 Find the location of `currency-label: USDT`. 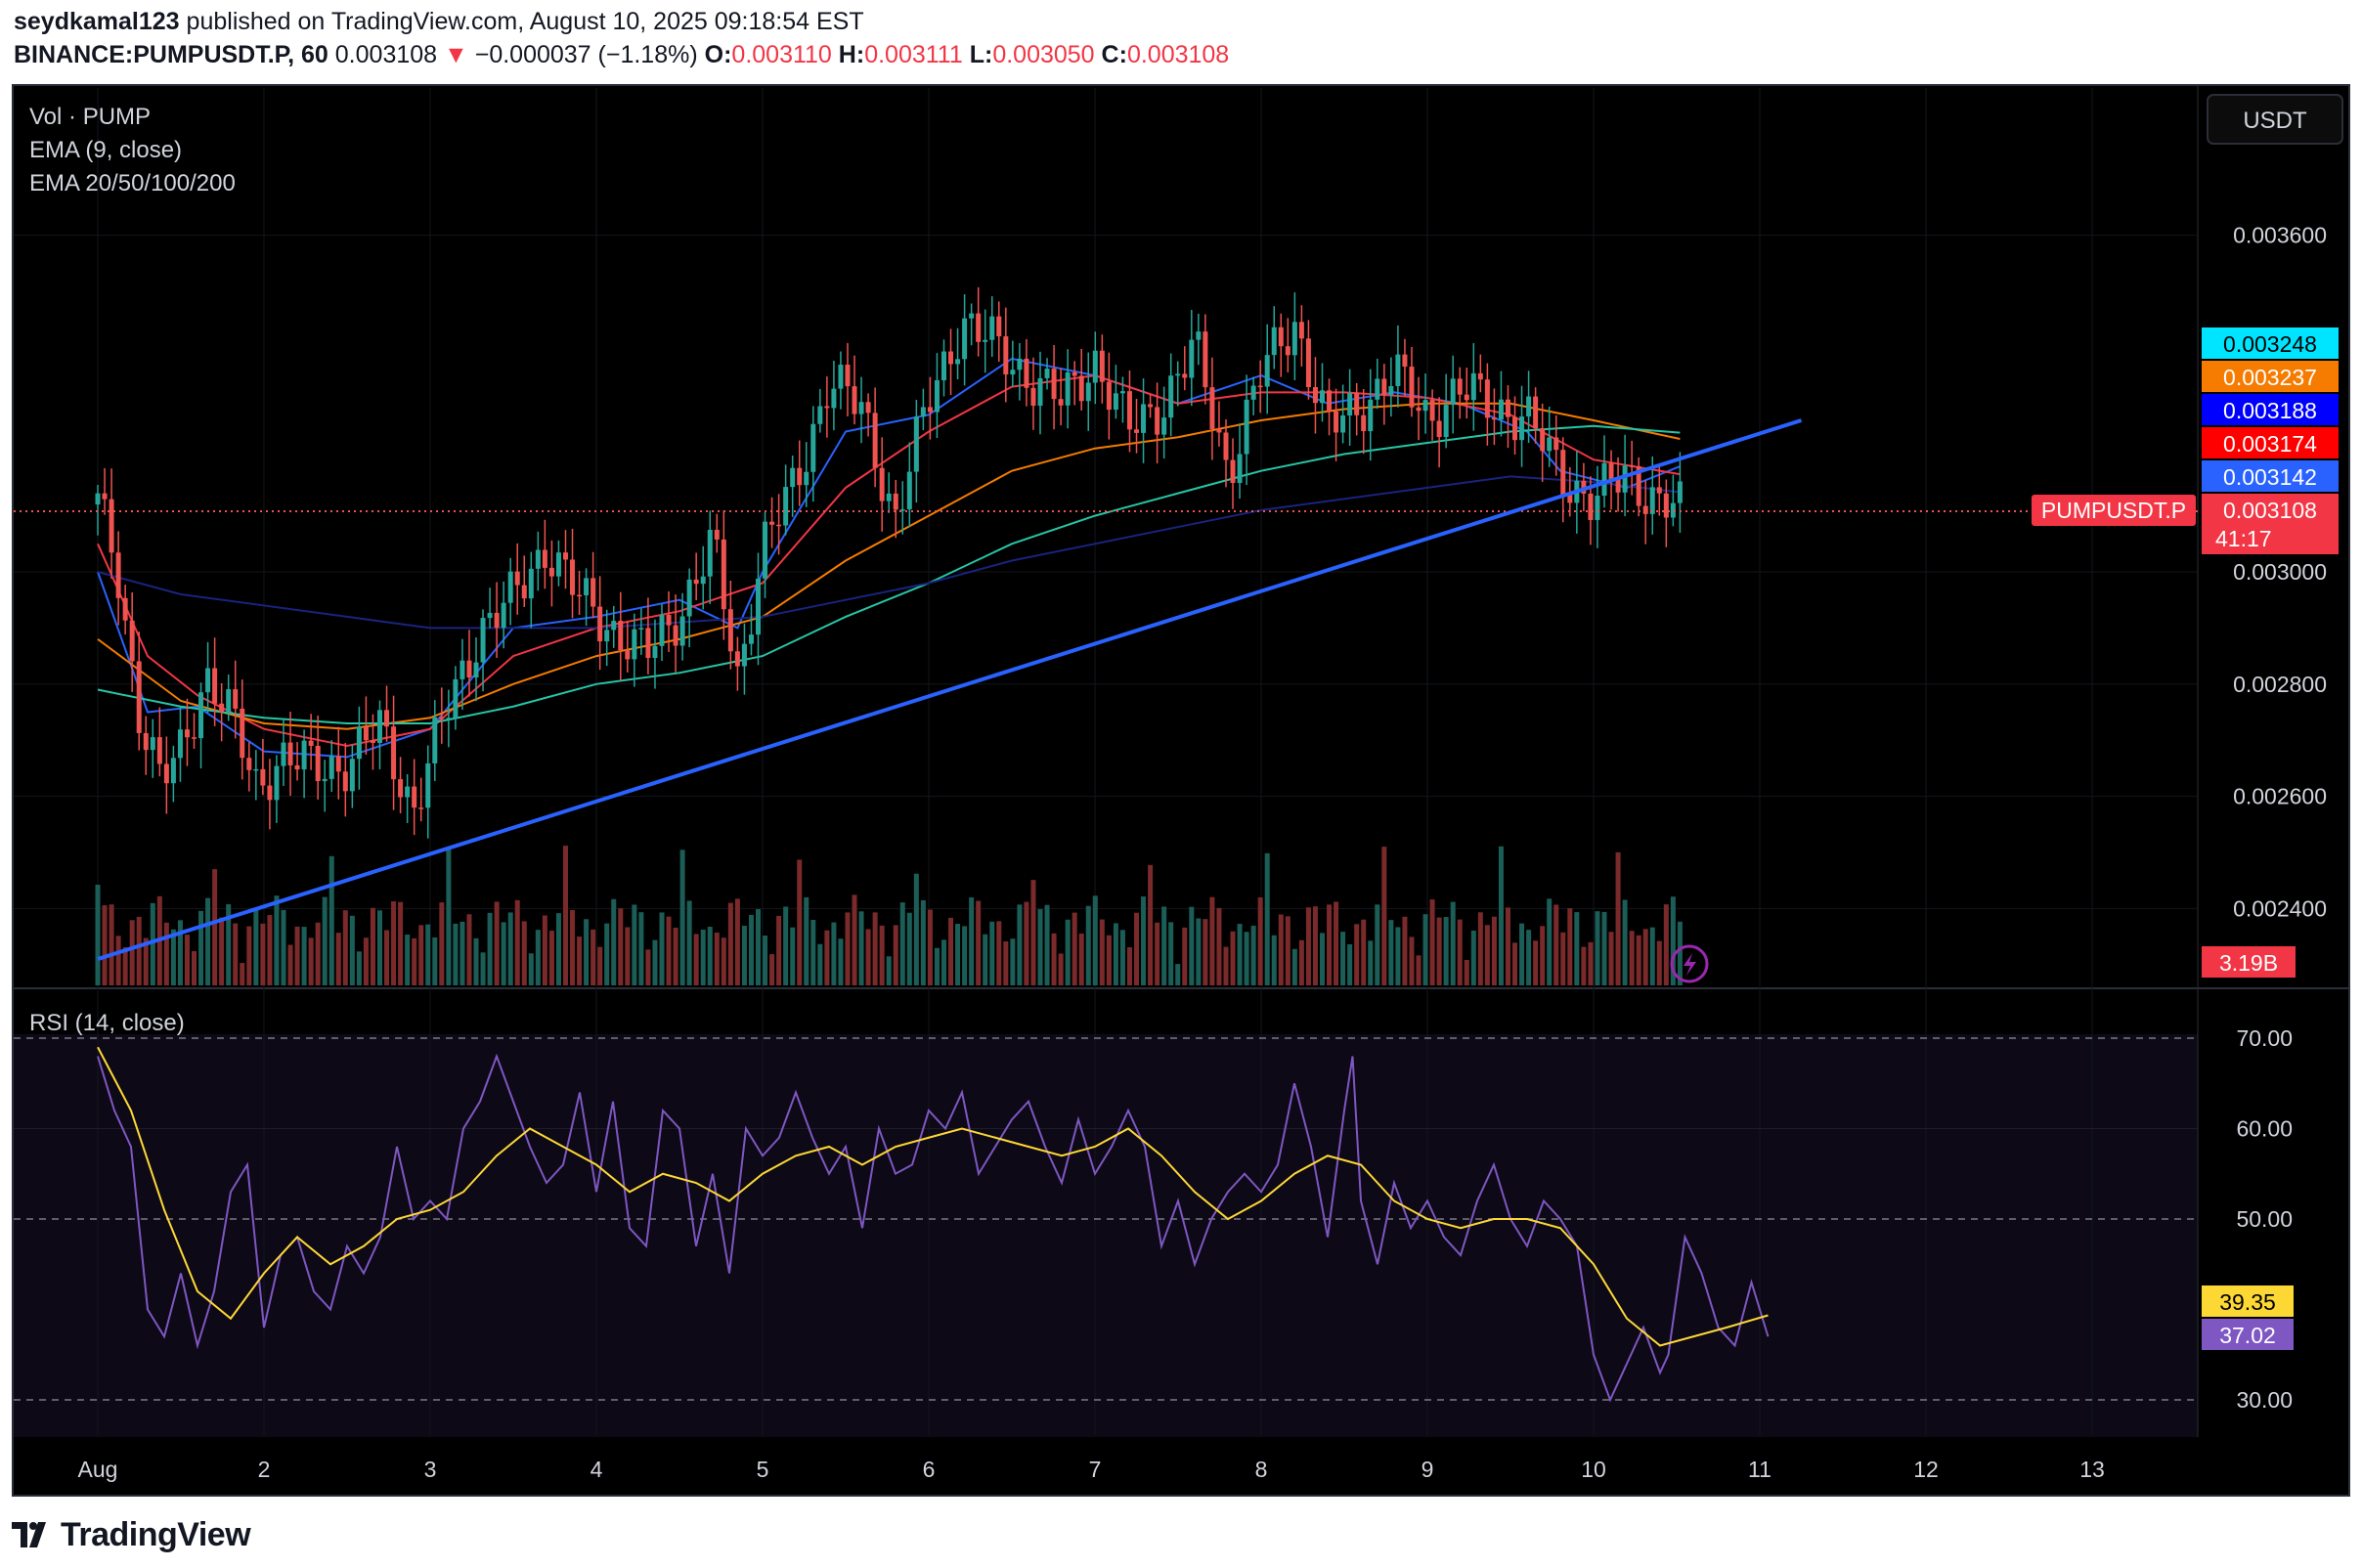

currency-label: USDT is located at coordinates (2275, 121).